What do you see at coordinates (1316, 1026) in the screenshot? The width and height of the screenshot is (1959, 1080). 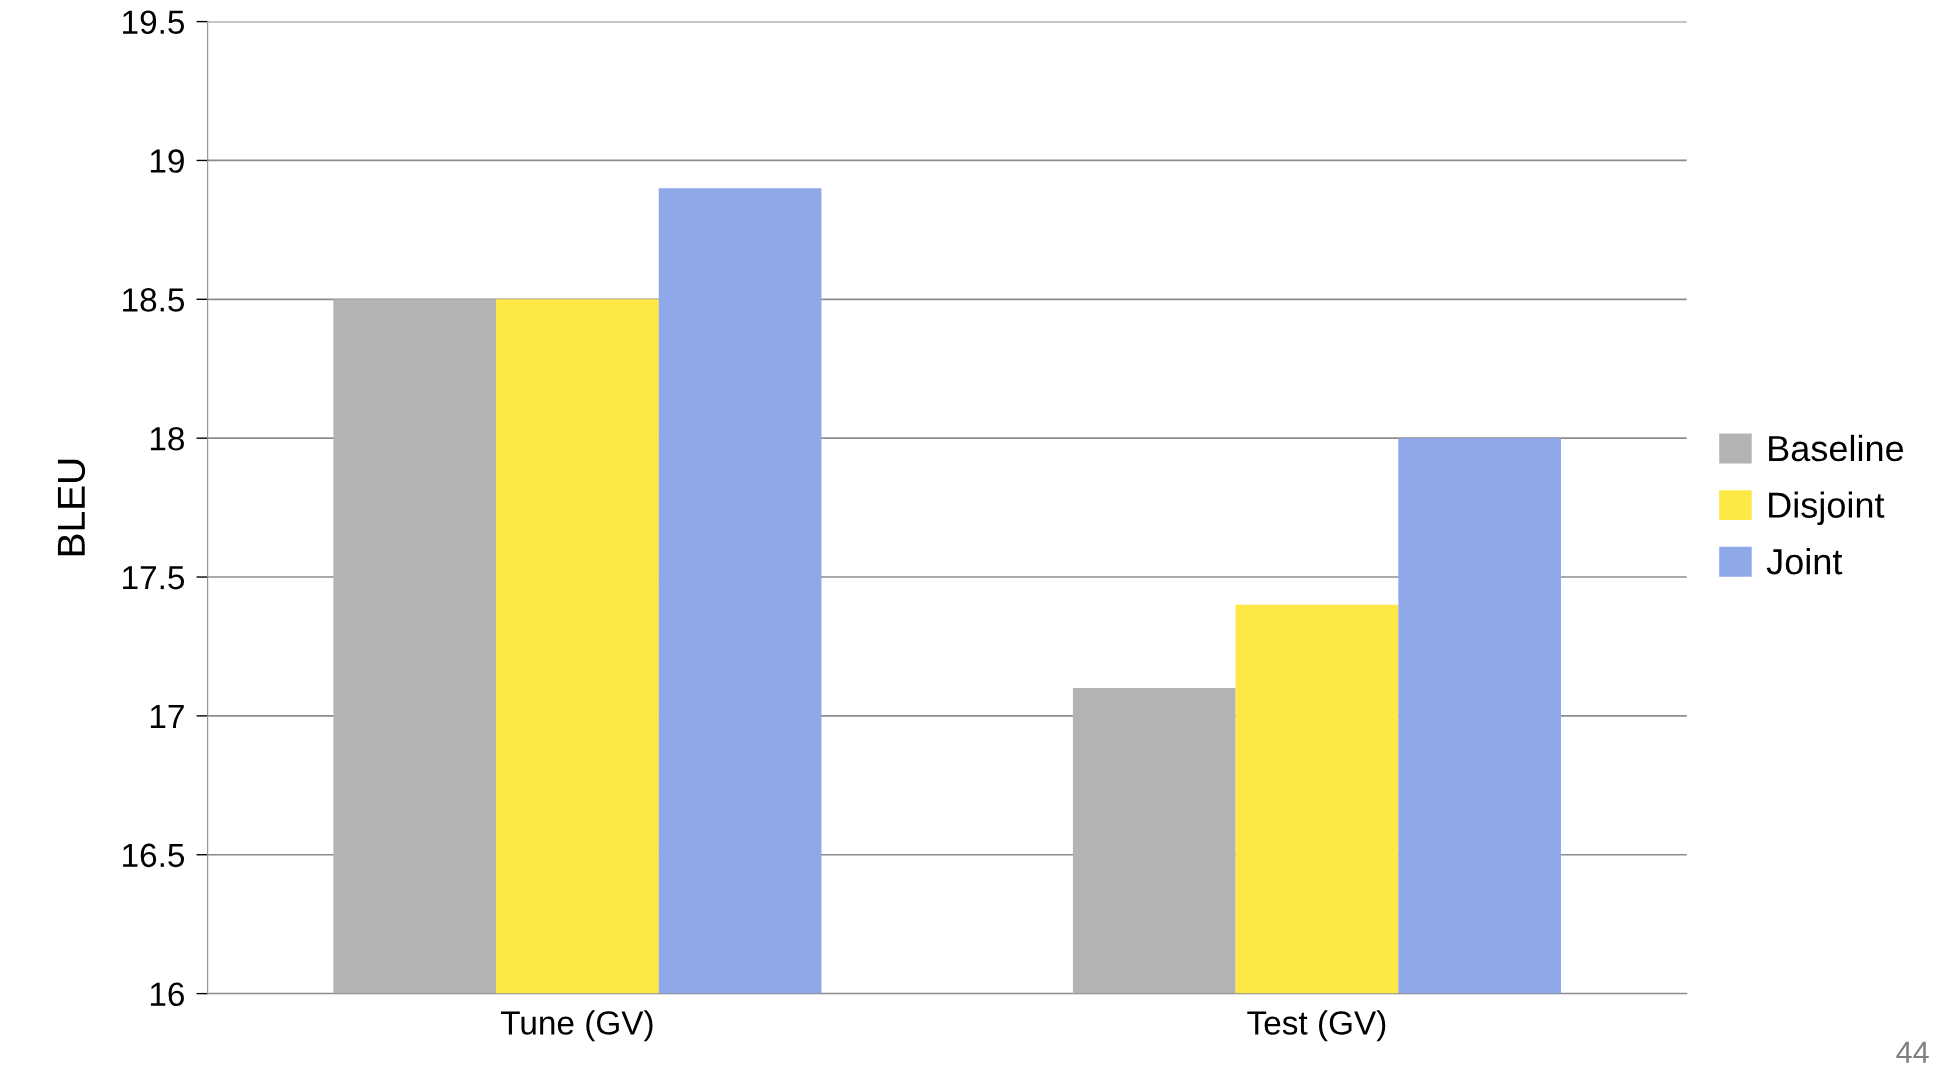 I see `x-tick-label: Test (GV)` at bounding box center [1316, 1026].